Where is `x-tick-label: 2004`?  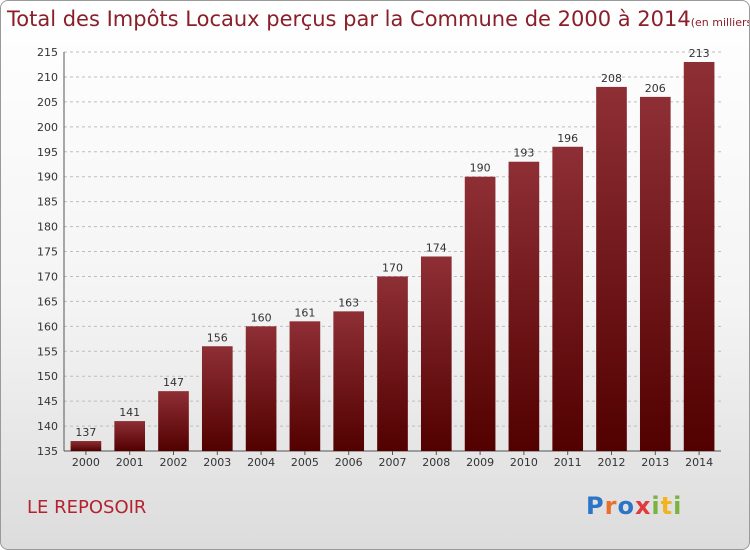 x-tick-label: 2004 is located at coordinates (261, 462).